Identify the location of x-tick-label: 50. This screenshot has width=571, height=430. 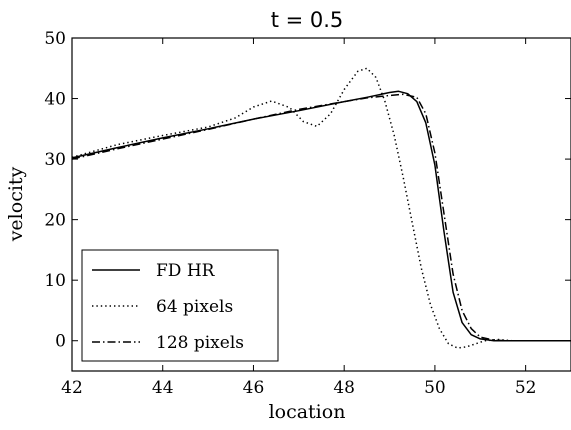
(435, 388).